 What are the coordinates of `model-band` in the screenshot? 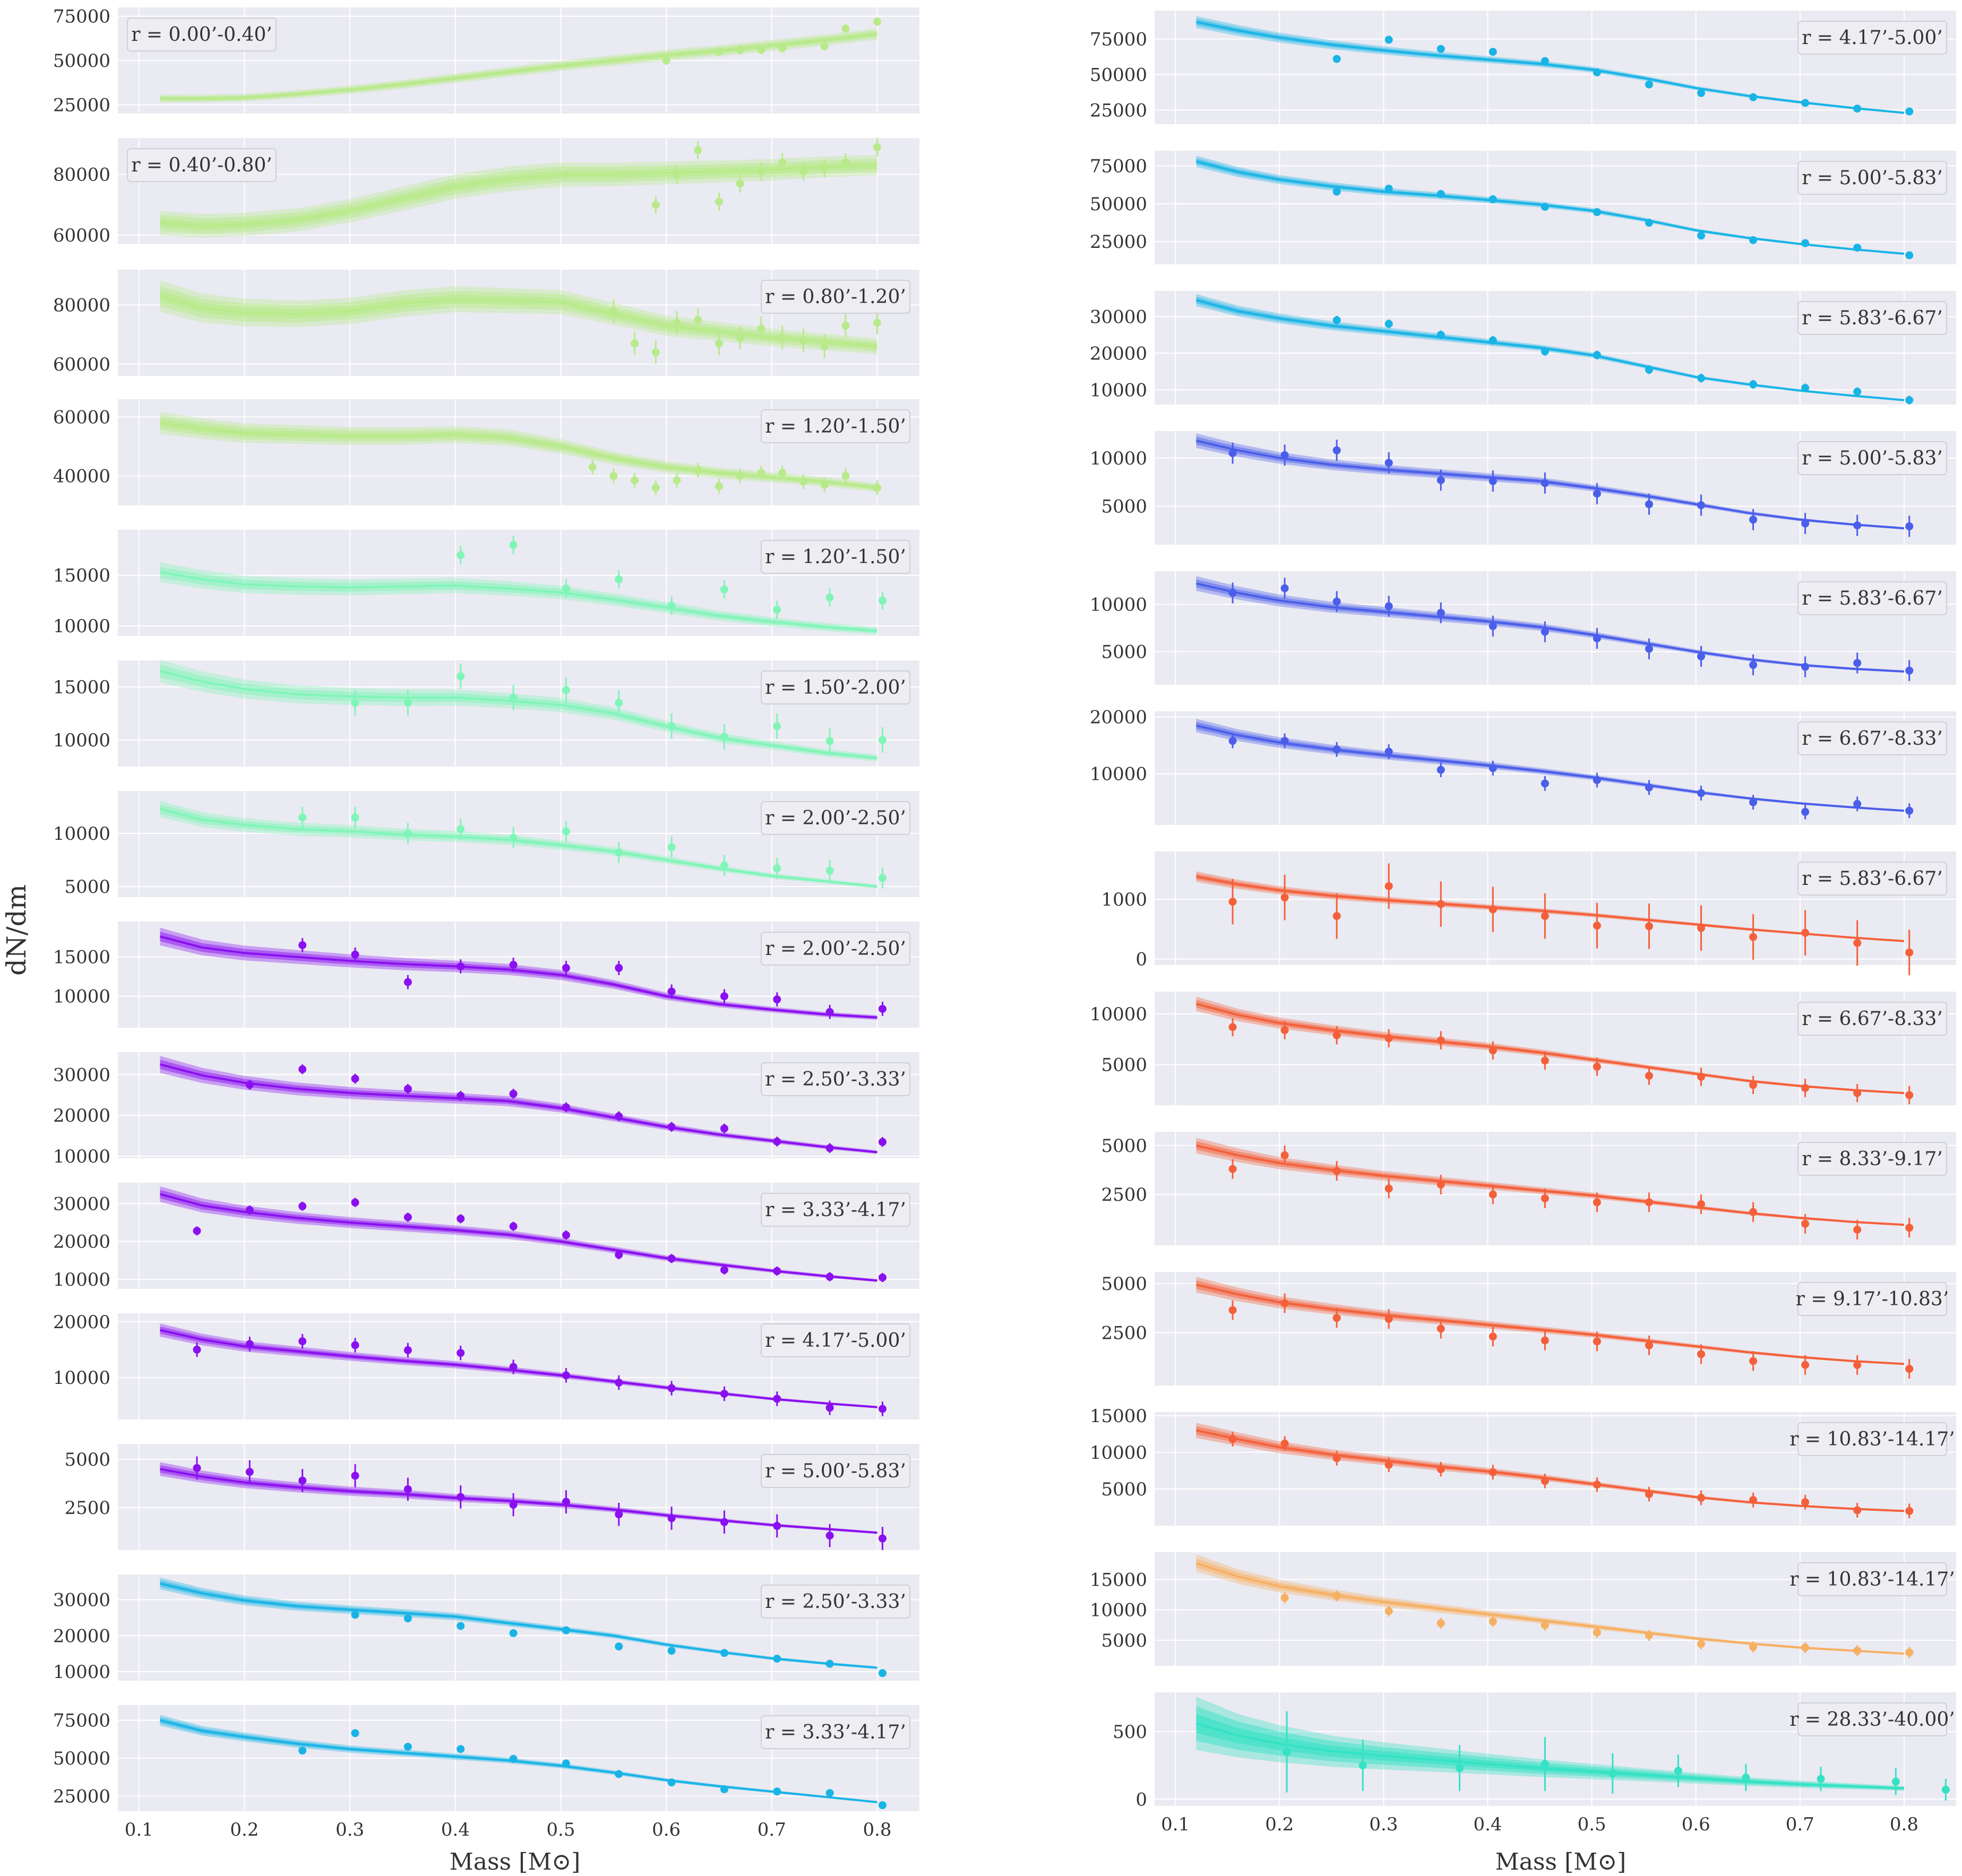 It's located at (518, 318).